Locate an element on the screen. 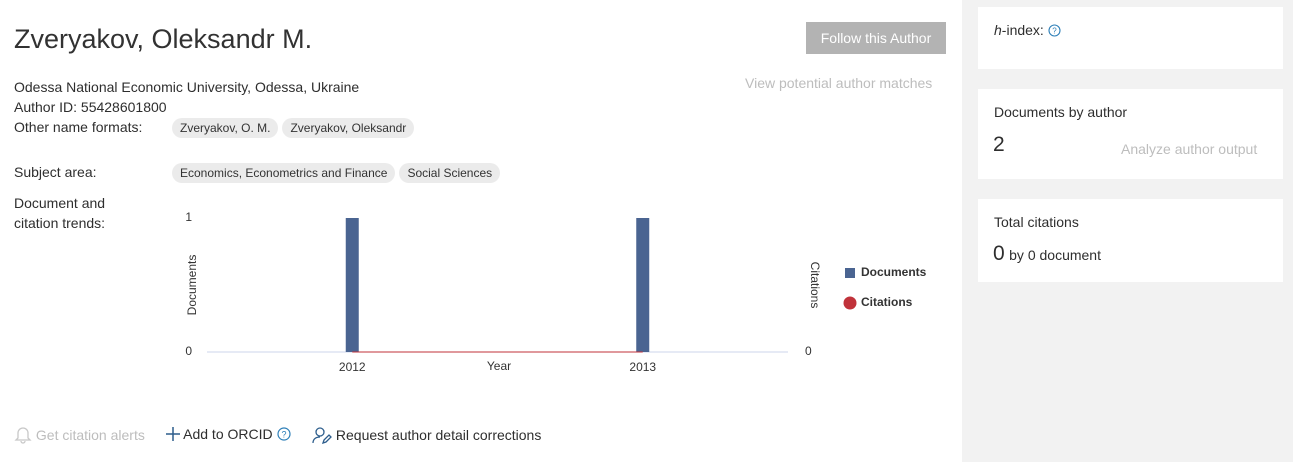 The height and width of the screenshot is (462, 1293). trends-label: Document and citation trends: is located at coordinates (60, 213).